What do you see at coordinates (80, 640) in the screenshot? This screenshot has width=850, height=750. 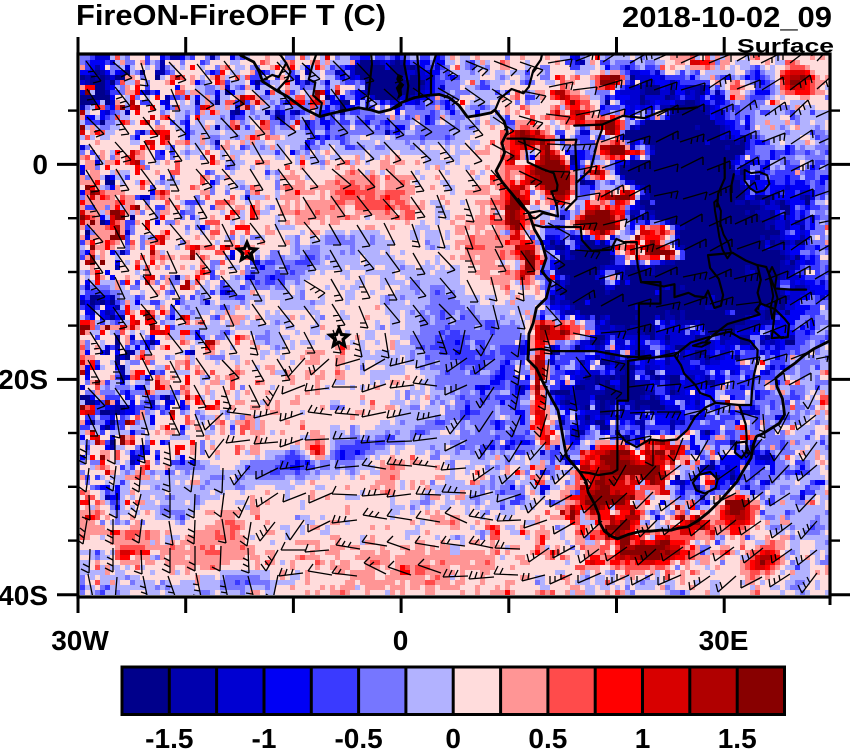 I see `svg-text: 30W` at bounding box center [80, 640].